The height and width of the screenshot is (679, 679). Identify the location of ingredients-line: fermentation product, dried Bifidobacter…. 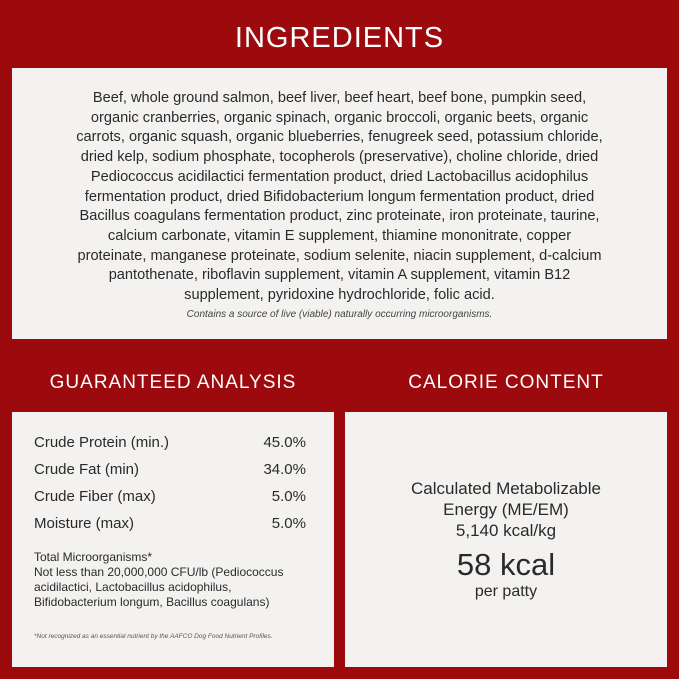
(339, 196).